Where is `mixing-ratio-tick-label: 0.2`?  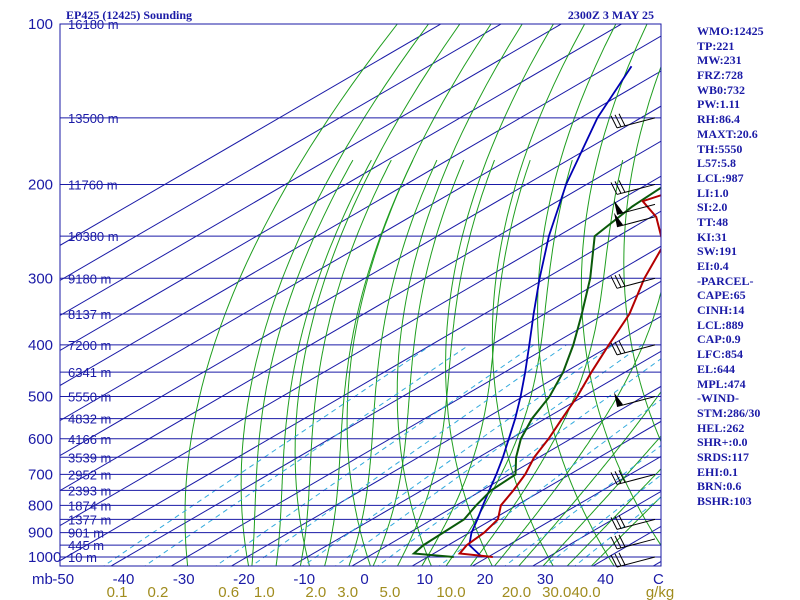
mixing-ratio-tick-label: 0.2 is located at coordinates (157, 592).